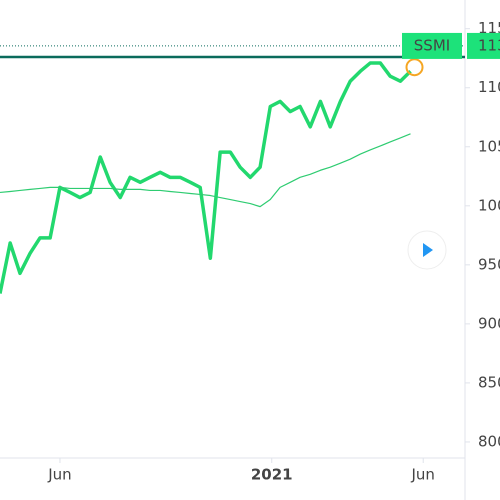 Image resolution: width=500 pixels, height=500 pixels. I want to click on price-label: 11354, so click(489, 45).